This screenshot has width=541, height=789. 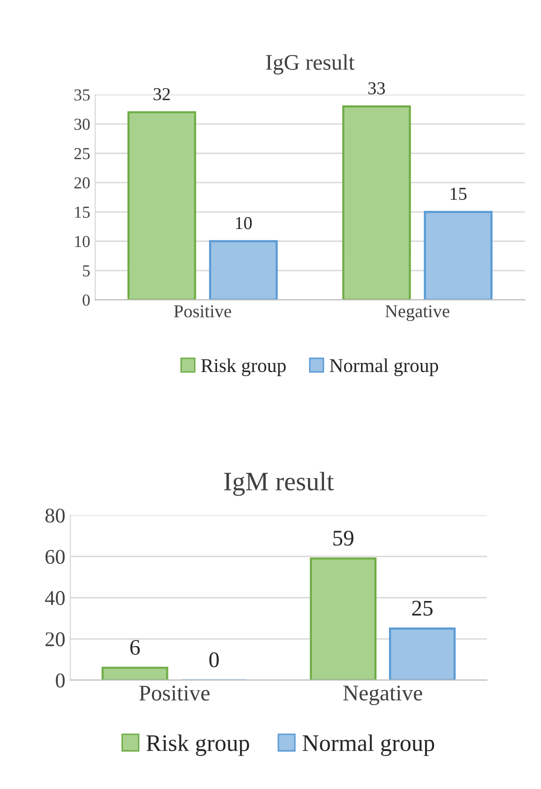 I want to click on y-tick-label: 60, so click(x=55, y=557).